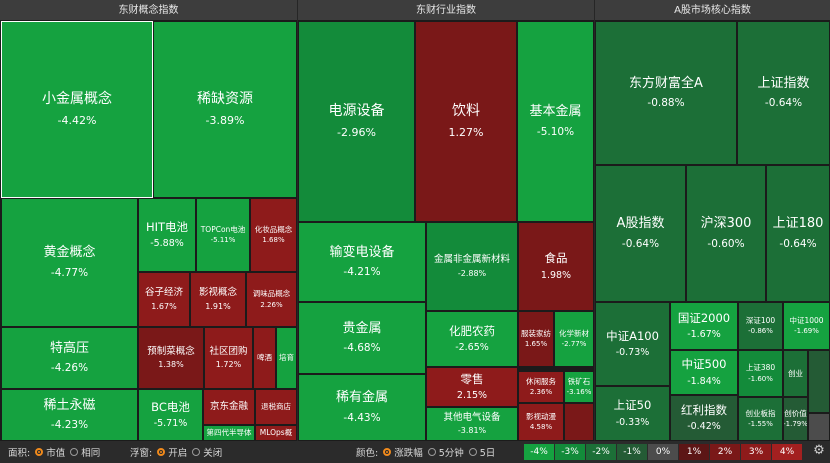  What do you see at coordinates (276, 433) in the screenshot?
I see `treemap-tile: MLOps概` at bounding box center [276, 433].